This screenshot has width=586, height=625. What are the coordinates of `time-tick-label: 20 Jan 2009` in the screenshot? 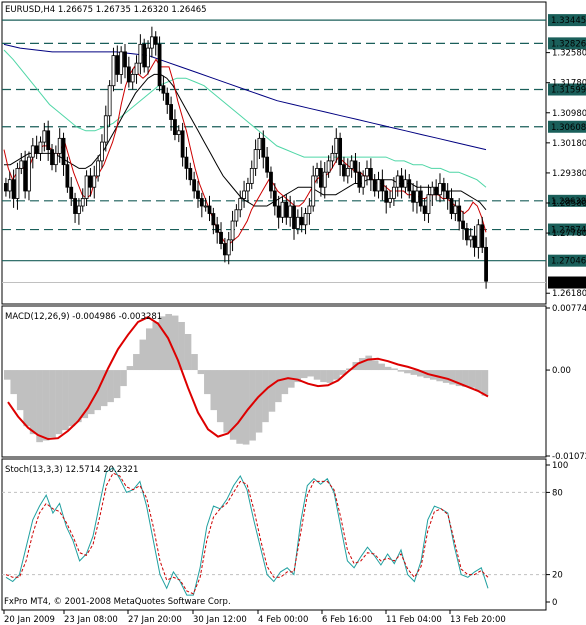 It's located at (29, 620).